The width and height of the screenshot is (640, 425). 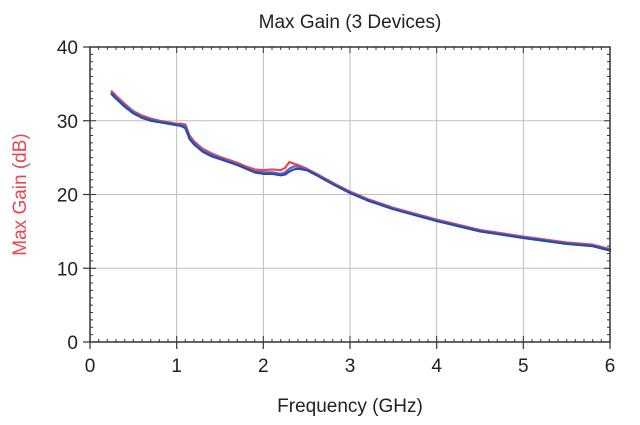 What do you see at coordinates (72, 343) in the screenshot?
I see `y-tick-label: 0` at bounding box center [72, 343].